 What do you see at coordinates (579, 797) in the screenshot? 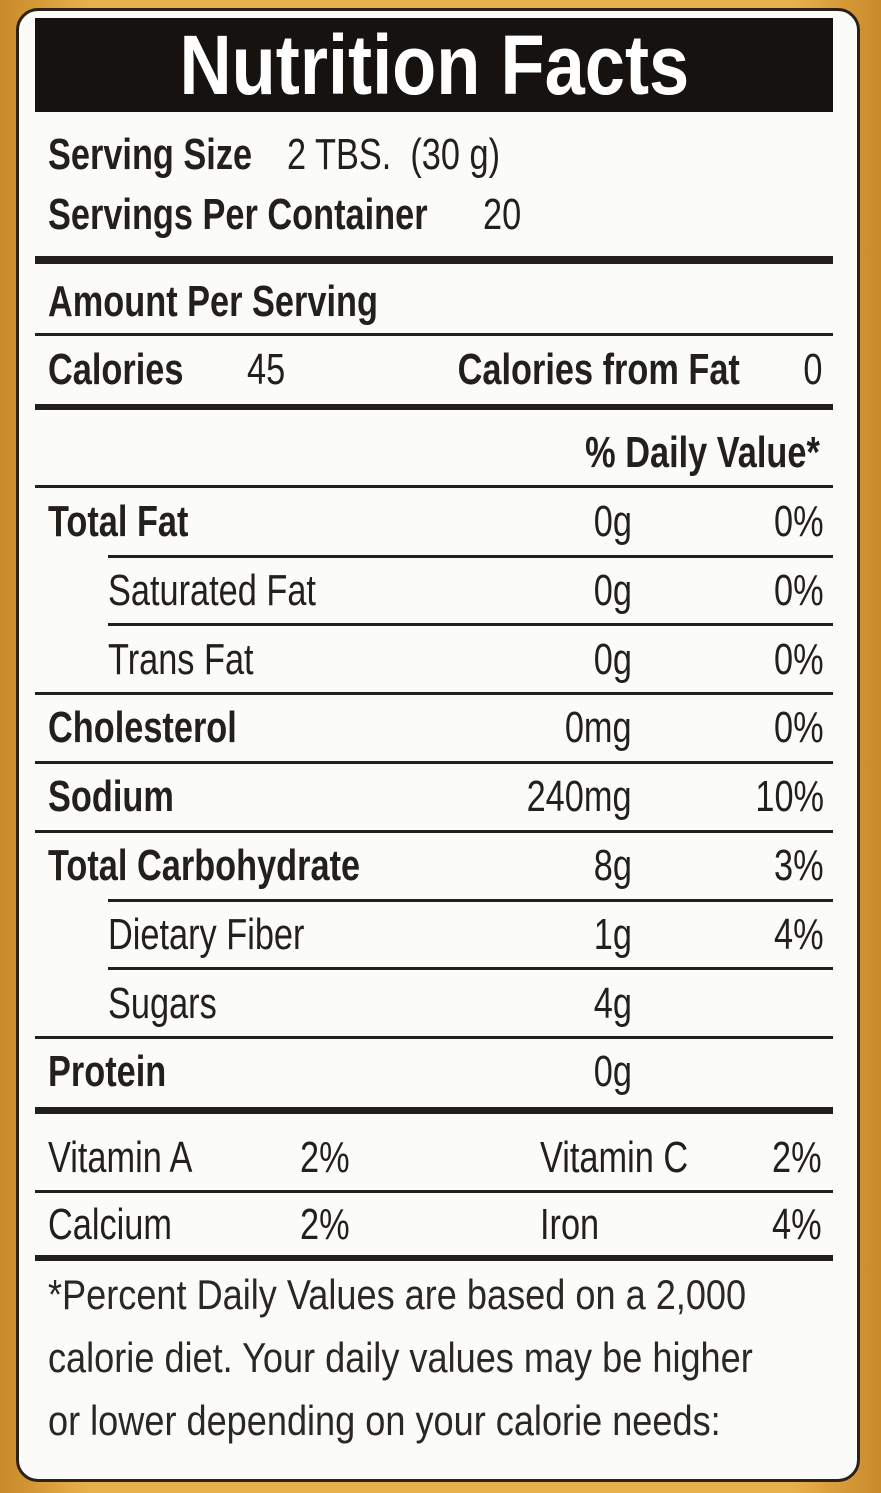
I see `nutrient-amount: 240mg` at bounding box center [579, 797].